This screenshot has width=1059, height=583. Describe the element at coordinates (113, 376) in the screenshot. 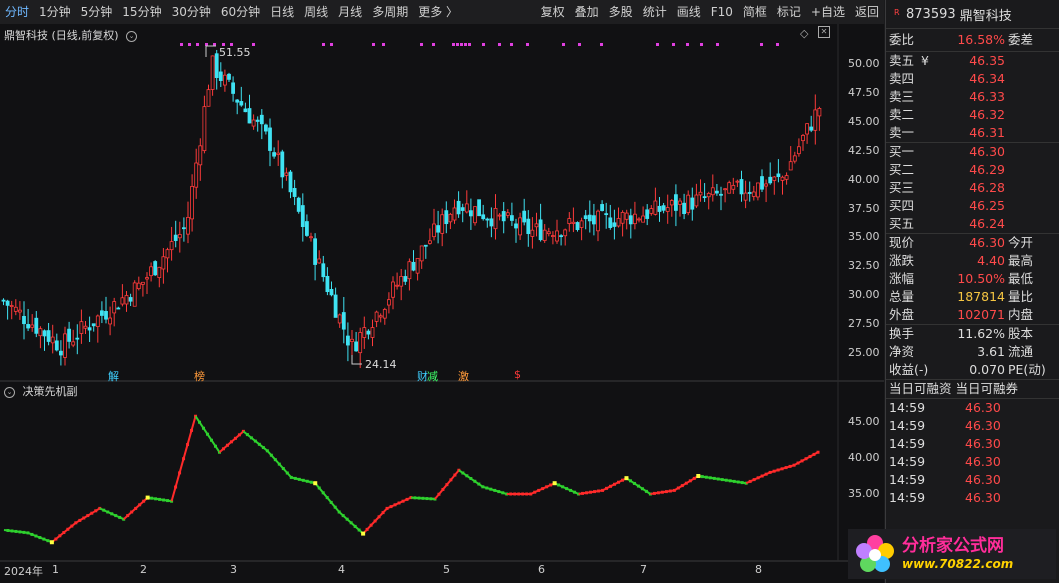

I see `event-marker: 解` at that location.